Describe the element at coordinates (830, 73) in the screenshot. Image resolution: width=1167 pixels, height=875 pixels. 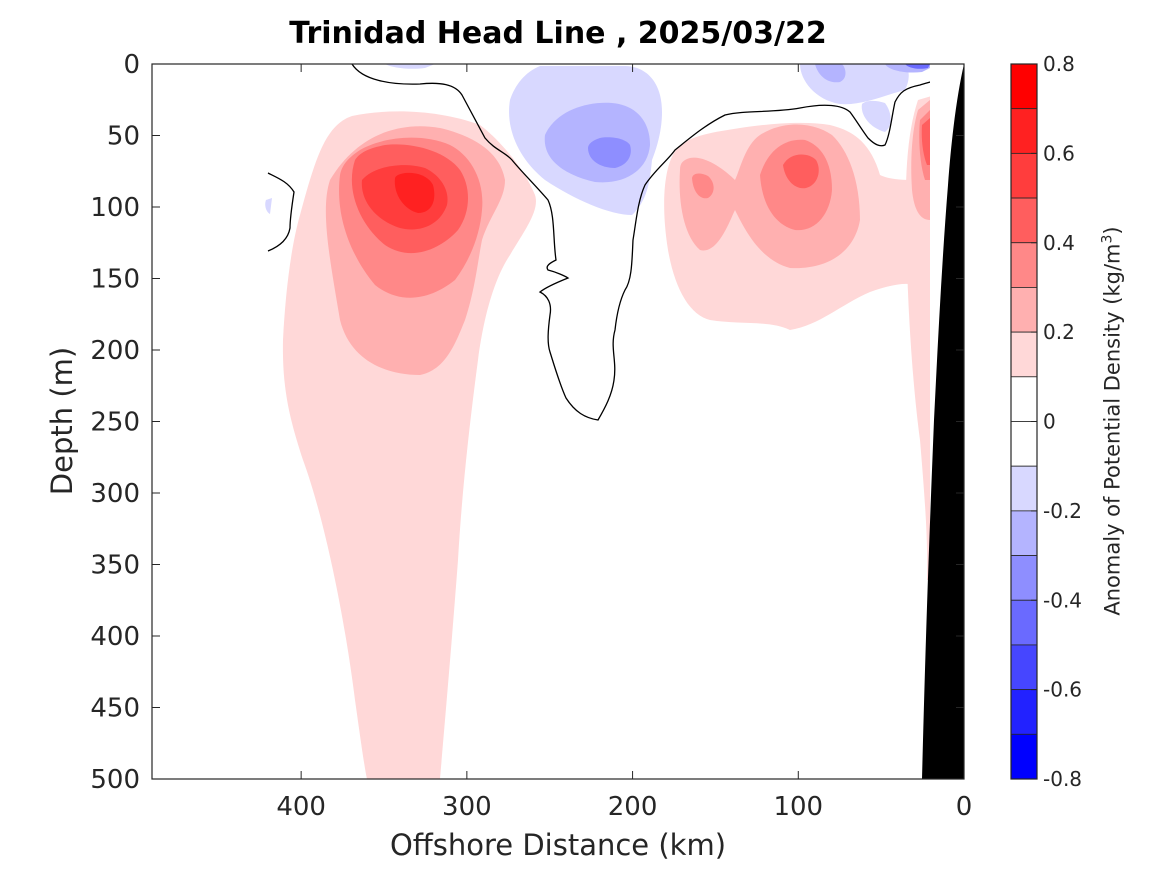
I see `contour-fill-neg0.2-top-right` at that location.